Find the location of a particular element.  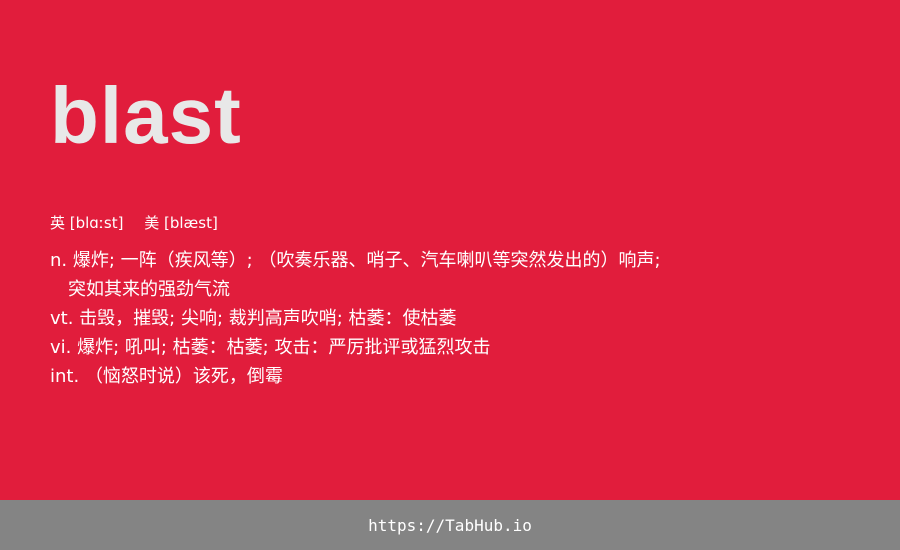

definition-line: n. 爆炸; 一阵（疾风等）; （吹奏乐器、哨子、汽车喇叭等突然发出的）响声; is located at coordinates (450, 260).